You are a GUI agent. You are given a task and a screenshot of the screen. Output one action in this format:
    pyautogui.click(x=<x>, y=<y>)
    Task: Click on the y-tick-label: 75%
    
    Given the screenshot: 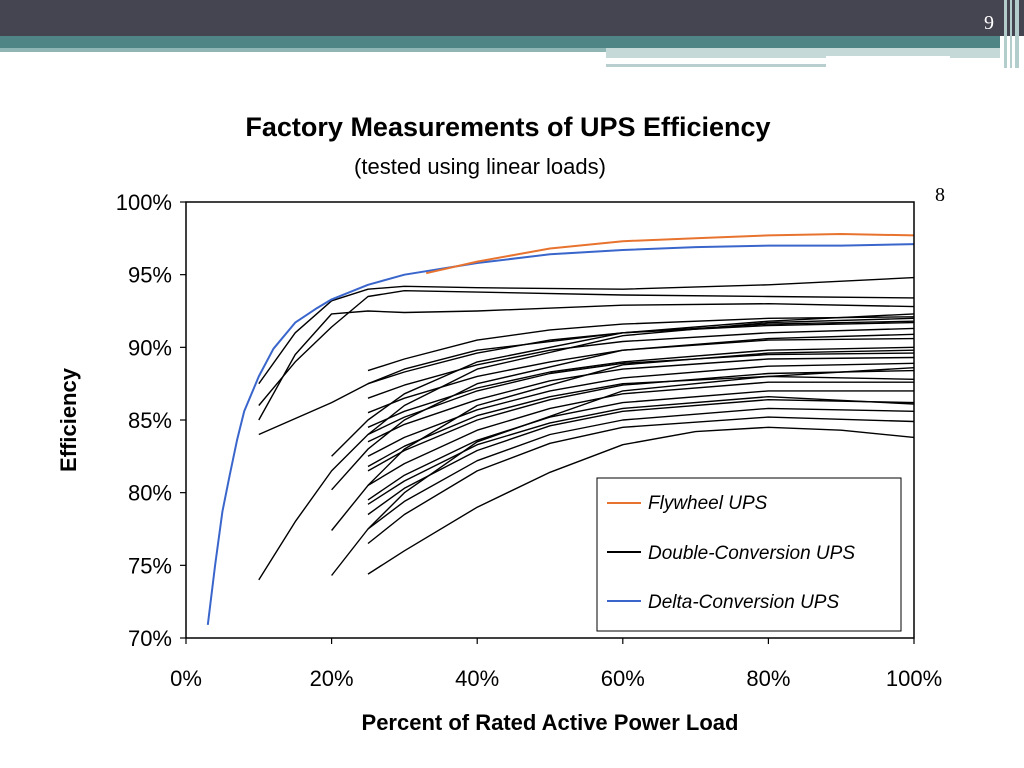 What is the action you would take?
    pyautogui.click(x=150, y=565)
    